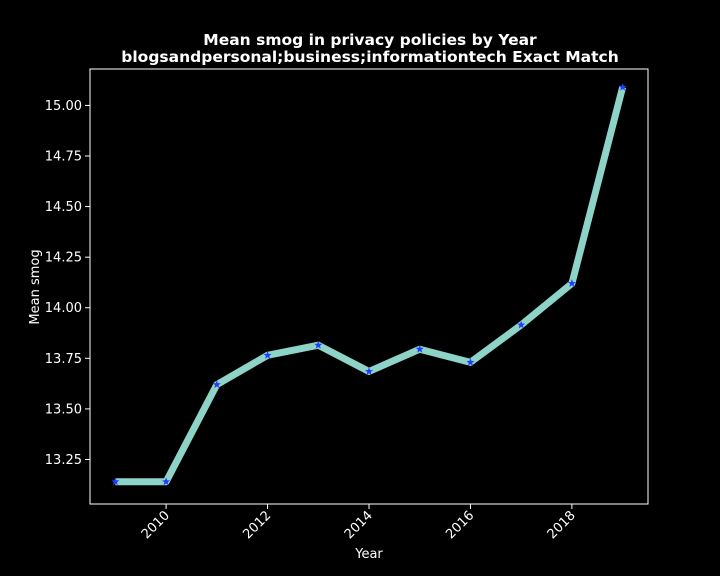 This screenshot has height=576, width=720. I want to click on y-axis-label: Mean smog, so click(35, 286).